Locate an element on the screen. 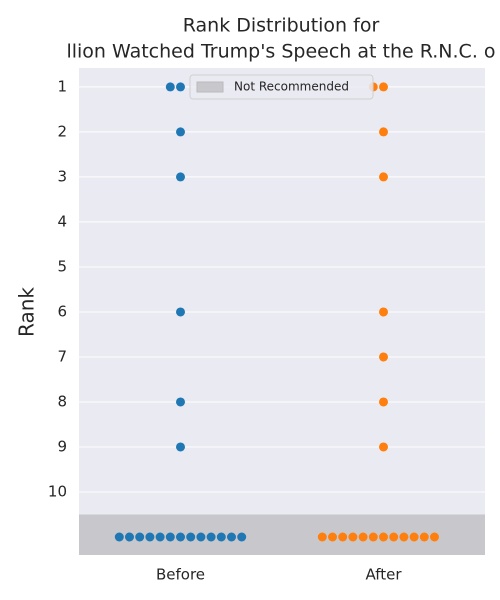  y-tick-label: 5 is located at coordinates (62, 266).